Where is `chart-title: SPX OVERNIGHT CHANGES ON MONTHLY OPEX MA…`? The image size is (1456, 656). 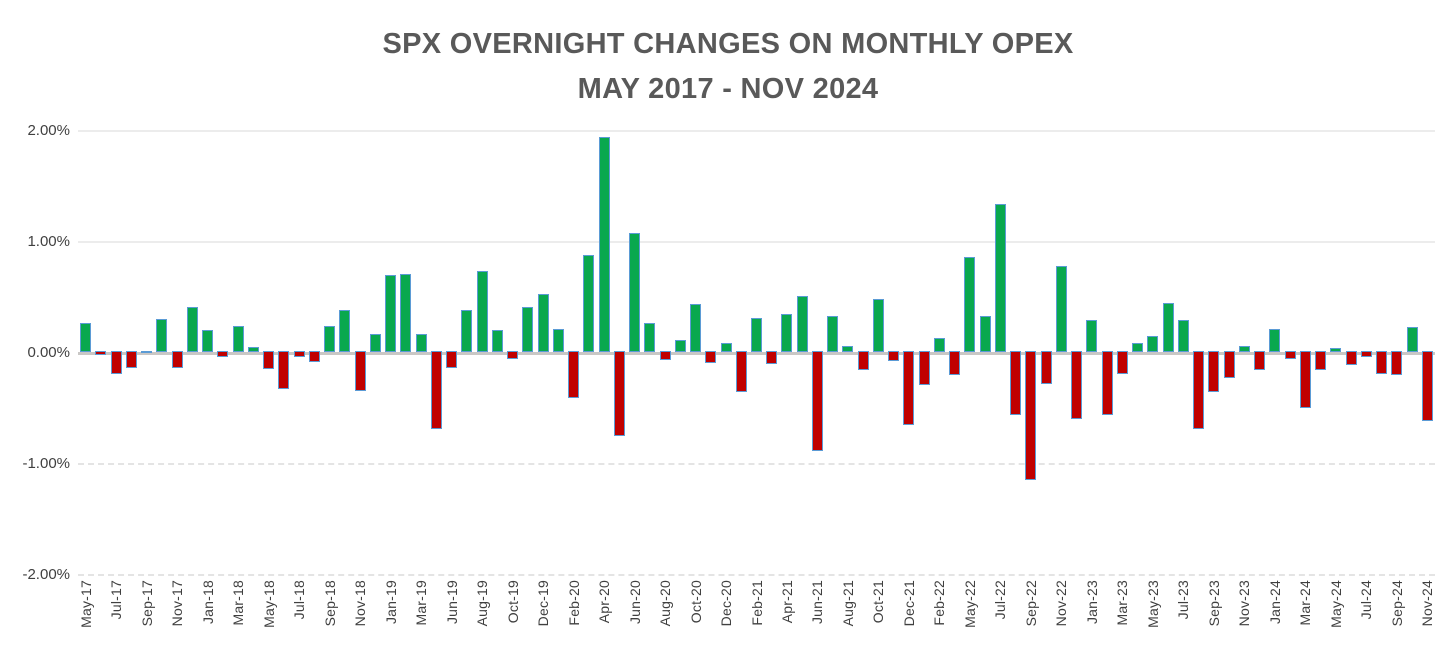
chart-title: SPX OVERNIGHT CHANGES ON MONTHLY OPEX MA… is located at coordinates (728, 67).